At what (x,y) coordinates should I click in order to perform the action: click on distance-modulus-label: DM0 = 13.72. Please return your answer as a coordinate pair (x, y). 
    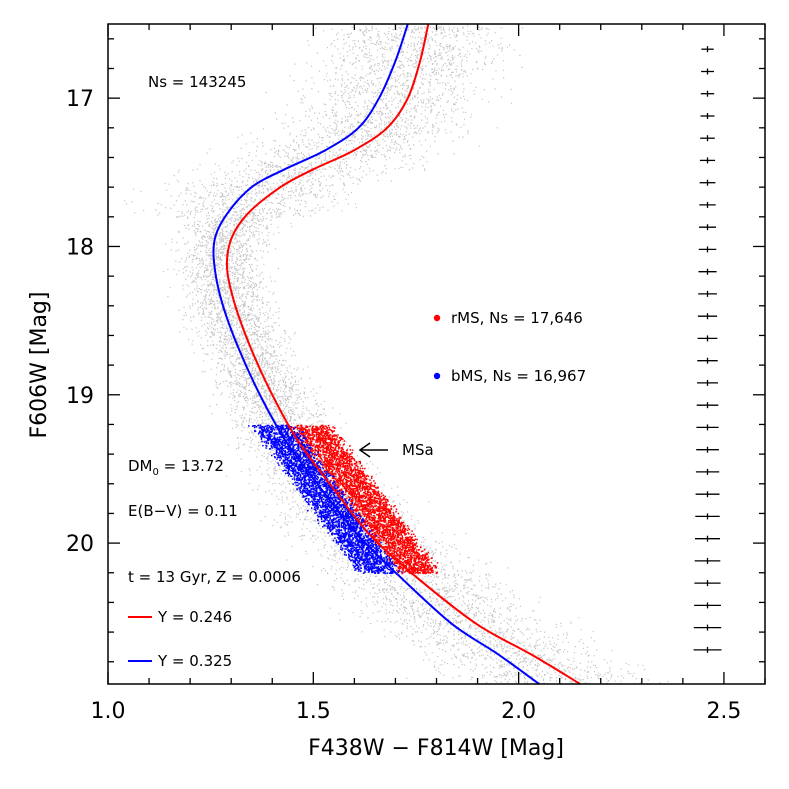
    Looking at the image, I should click on (176, 467).